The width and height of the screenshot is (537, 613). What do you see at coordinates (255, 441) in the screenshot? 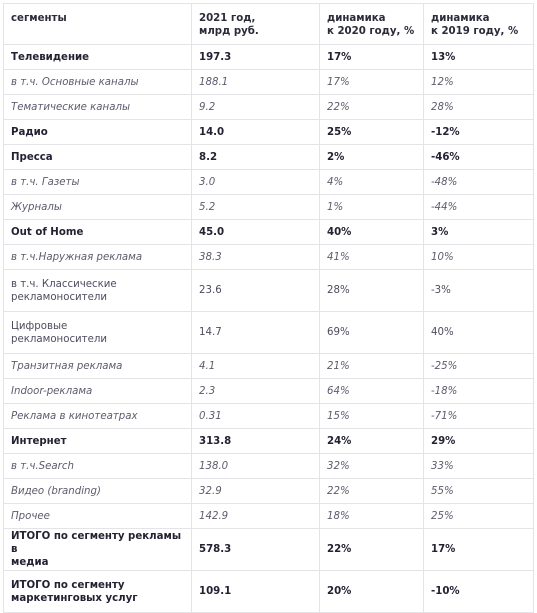
I see `cell-value: 313.8` at bounding box center [255, 441].